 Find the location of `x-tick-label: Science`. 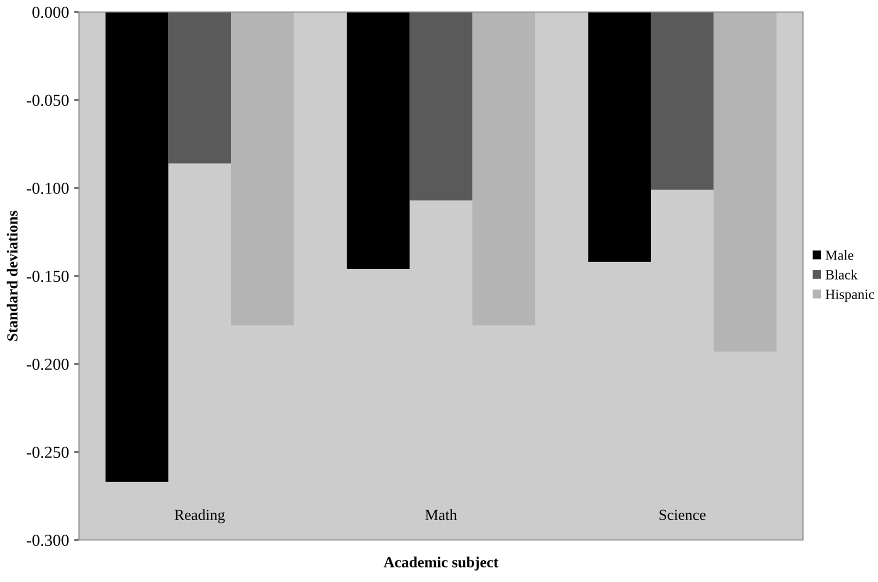

x-tick-label: Science is located at coordinates (683, 515).